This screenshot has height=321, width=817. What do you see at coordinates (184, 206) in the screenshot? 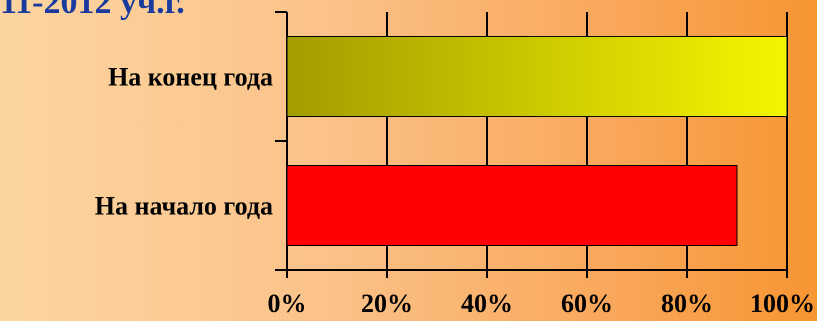
I see `category-label: На начало года` at bounding box center [184, 206].